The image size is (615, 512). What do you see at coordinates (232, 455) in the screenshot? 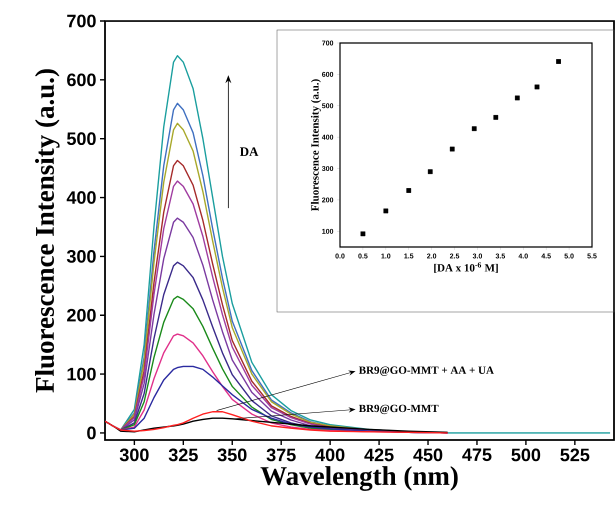
I see `x-tick-label: 350` at bounding box center [232, 455].